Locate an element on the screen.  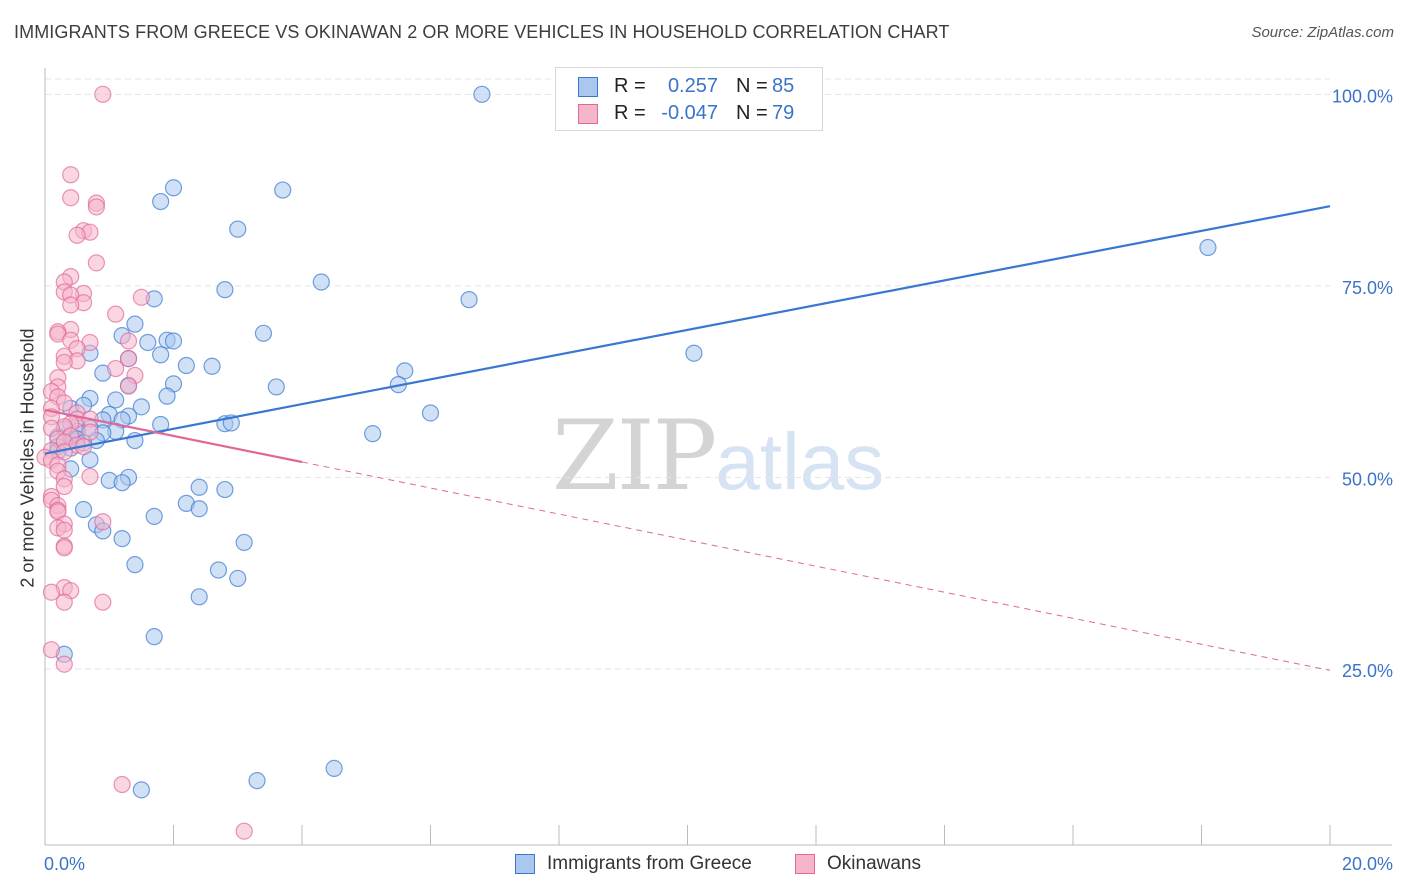
legend-row-greece: R = 0.257 N = 85 is located at coordinates (689, 87).